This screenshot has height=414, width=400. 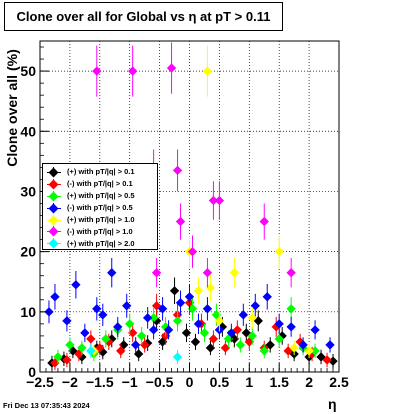 I want to click on legend-label: (-) with pT/|q| > 0.5, so click(x=100, y=208).